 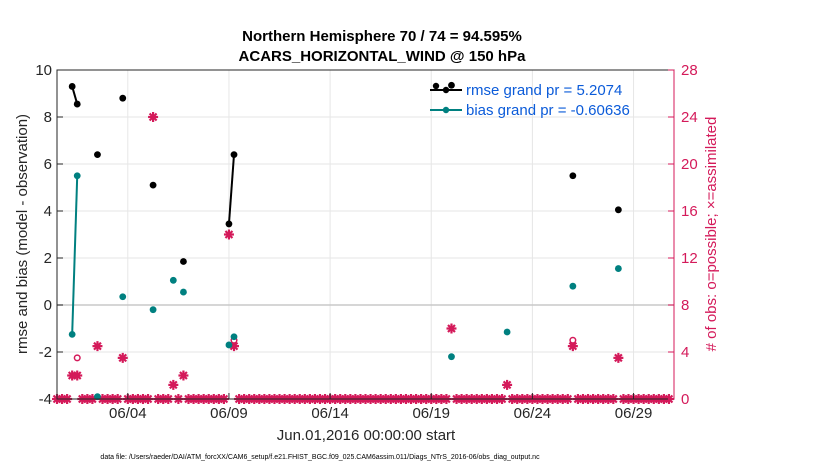 I want to click on y-right-tick-label: 28, so click(x=689, y=70).